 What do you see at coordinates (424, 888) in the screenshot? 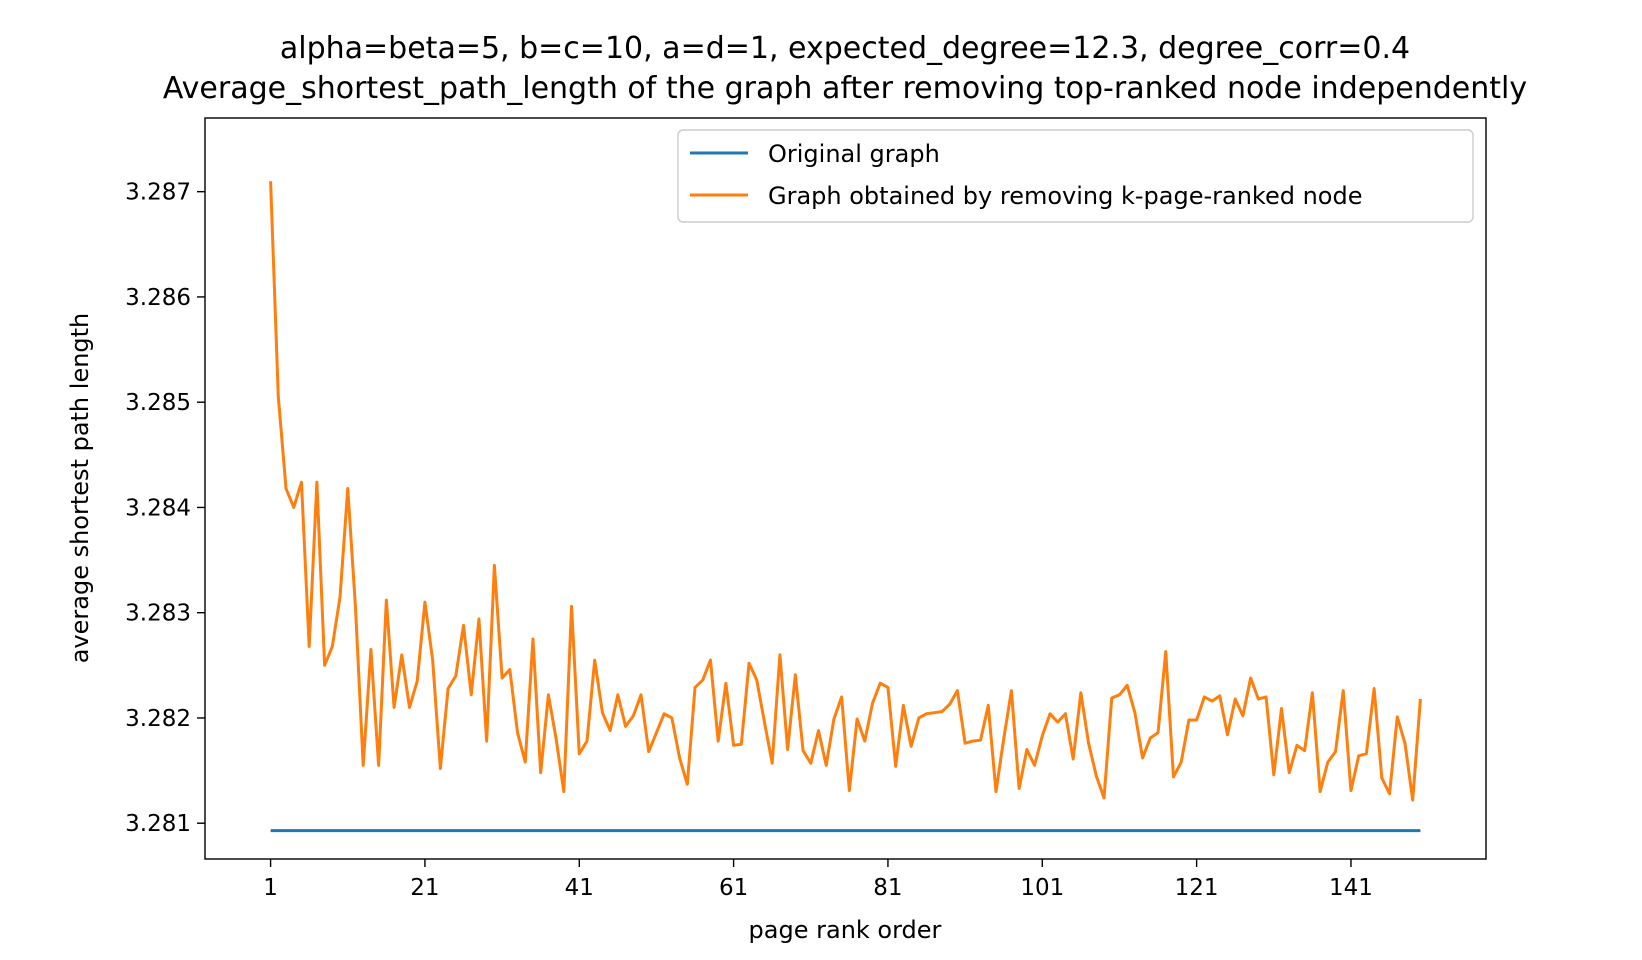
I see `x-tick-label: 21` at bounding box center [424, 888].